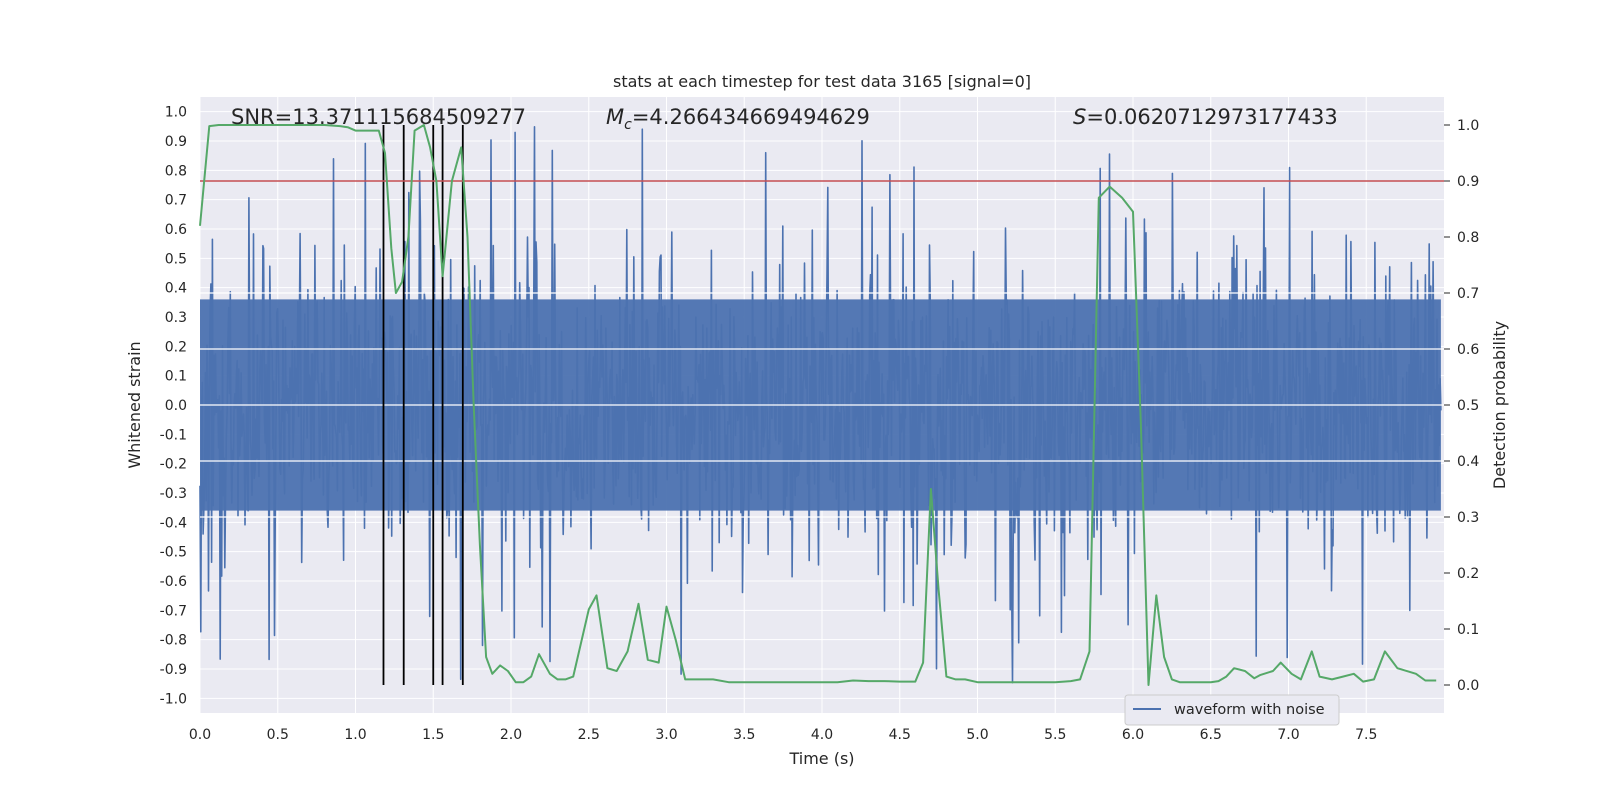 This screenshot has height=800, width=1600. What do you see at coordinates (822, 735) in the screenshot?
I see `x-tick-label: 4.0` at bounding box center [822, 735].